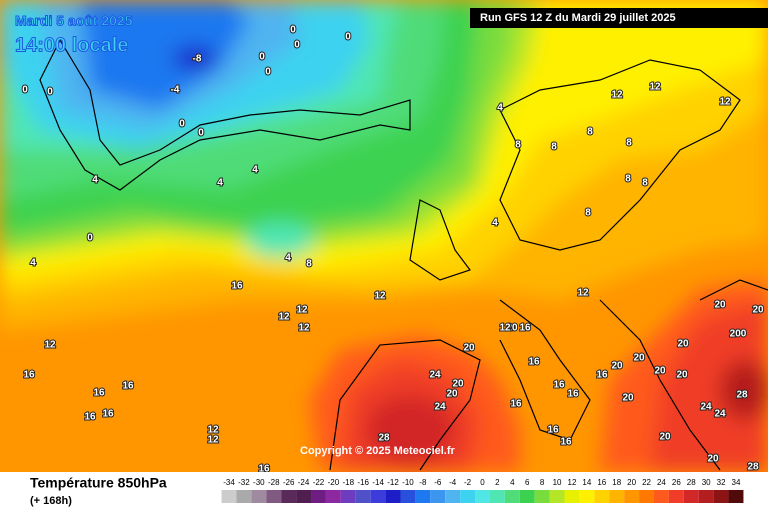 The image size is (768, 512). What do you see at coordinates (482, 482) in the screenshot?
I see `scale-label: 0` at bounding box center [482, 482].